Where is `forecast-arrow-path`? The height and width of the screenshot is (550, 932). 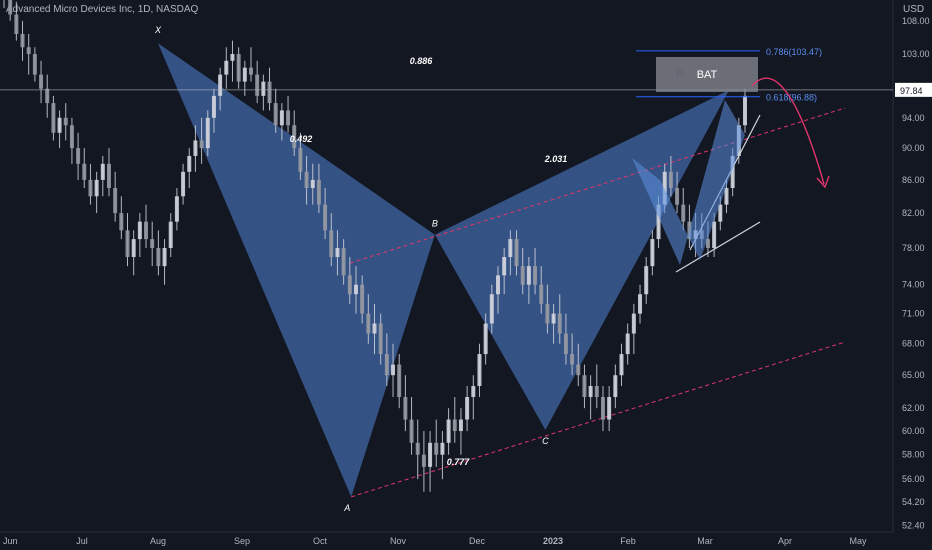
forecast-arrow-path is located at coordinates (788, 131).